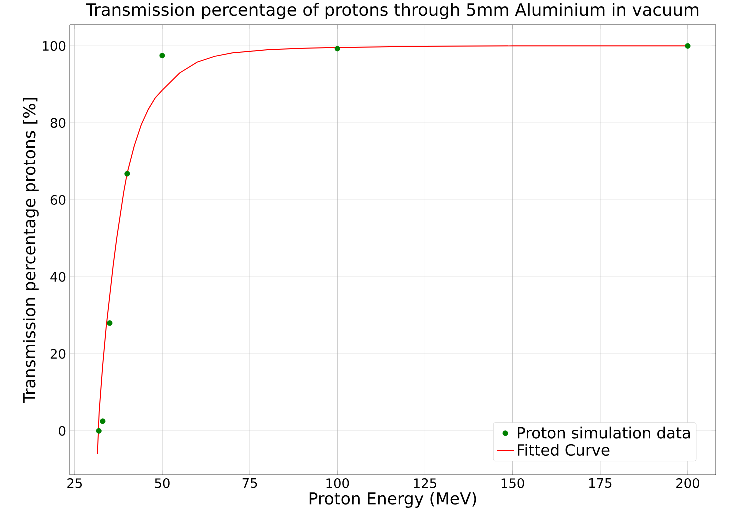  I want to click on chart-title: Transmission percentage of protons through 5mm Aluminium in vacuum, so click(392, 11).